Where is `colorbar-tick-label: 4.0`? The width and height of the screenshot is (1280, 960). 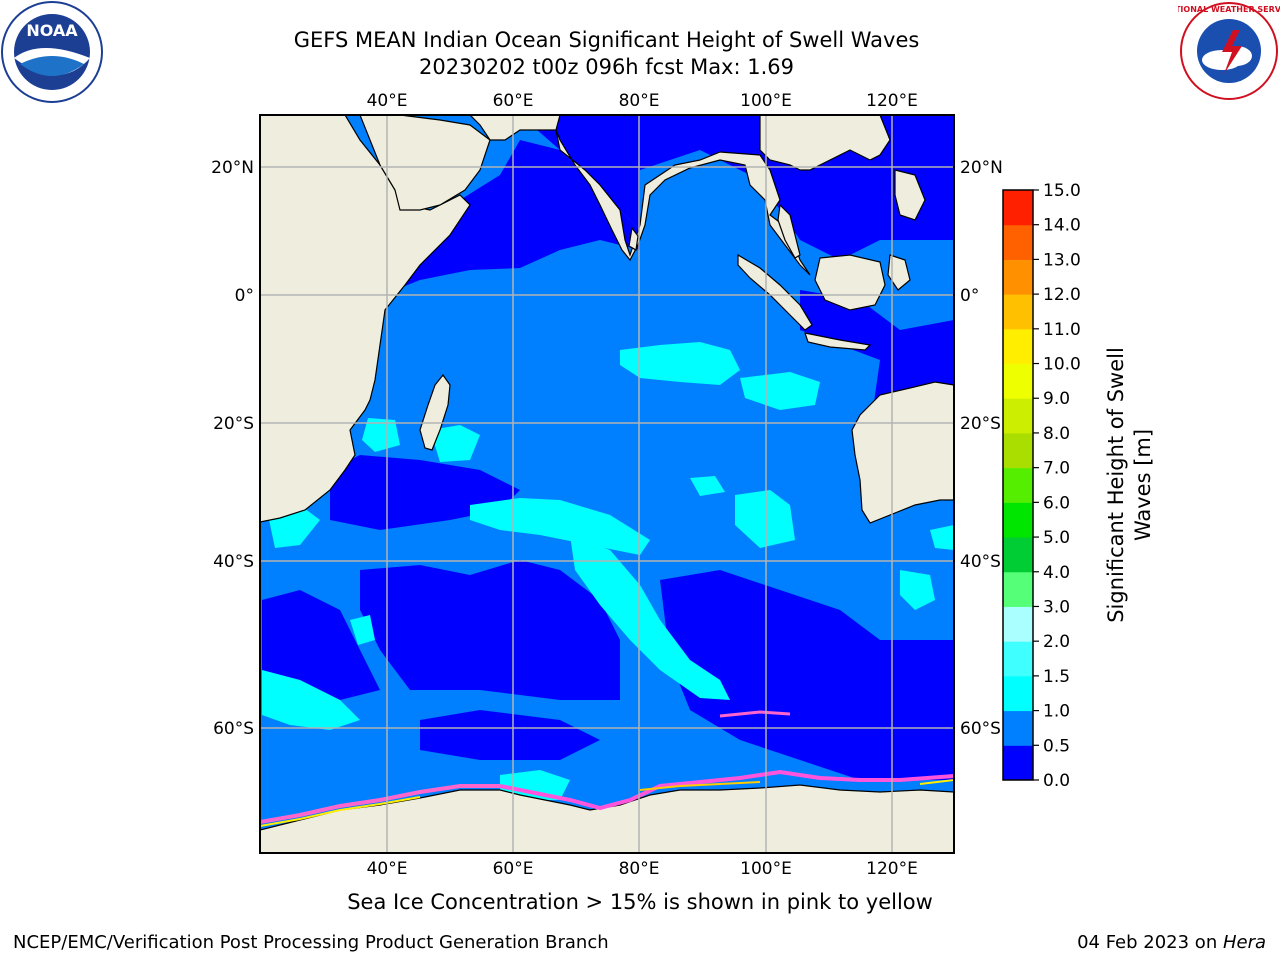 colorbar-tick-label: 4.0 is located at coordinates (1056, 573).